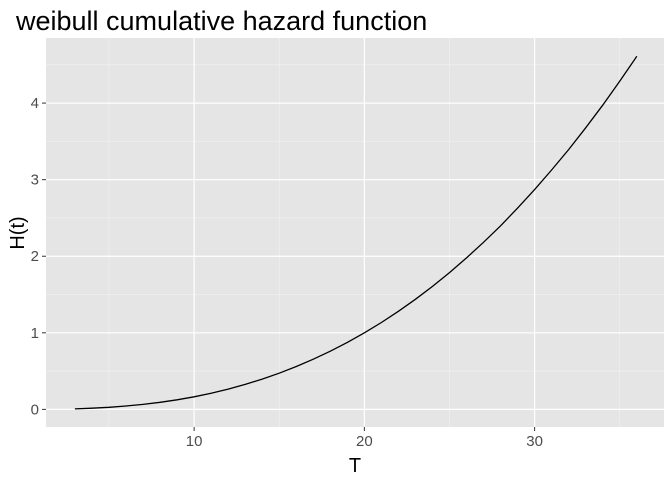  Describe the element at coordinates (35, 256) in the screenshot. I see `y-tick-label: 2` at that location.